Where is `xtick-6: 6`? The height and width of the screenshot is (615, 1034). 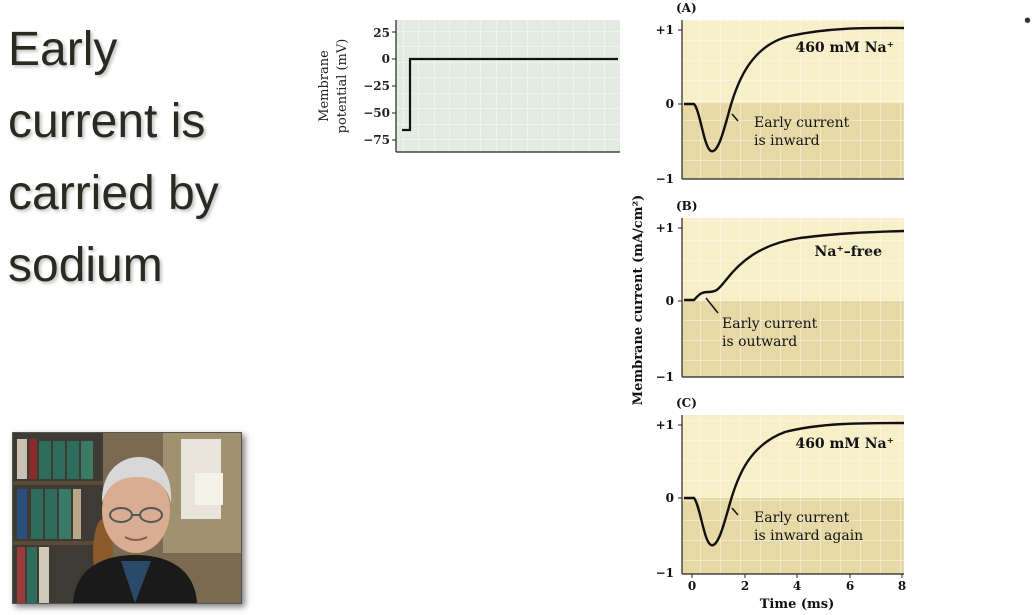 xtick-6: 6 is located at coordinates (850, 586).